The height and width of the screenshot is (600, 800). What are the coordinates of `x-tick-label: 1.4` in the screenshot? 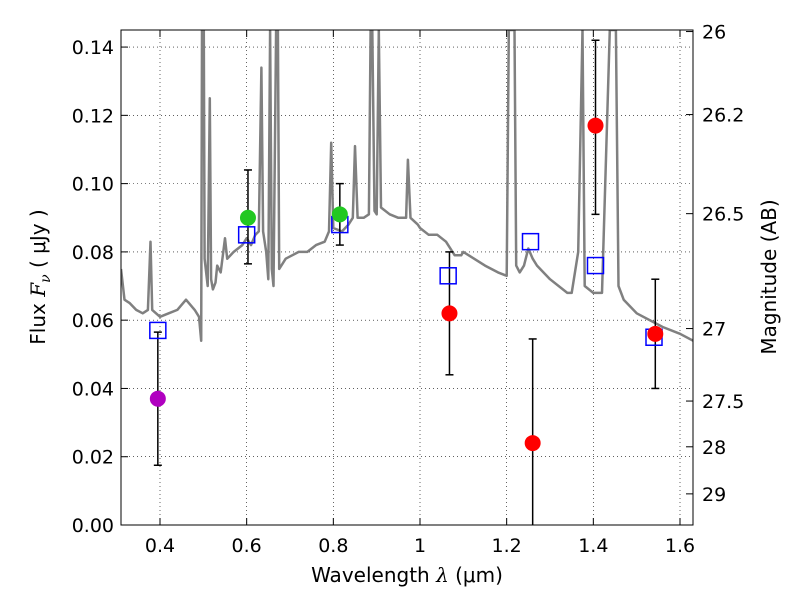 It's located at (593, 546).